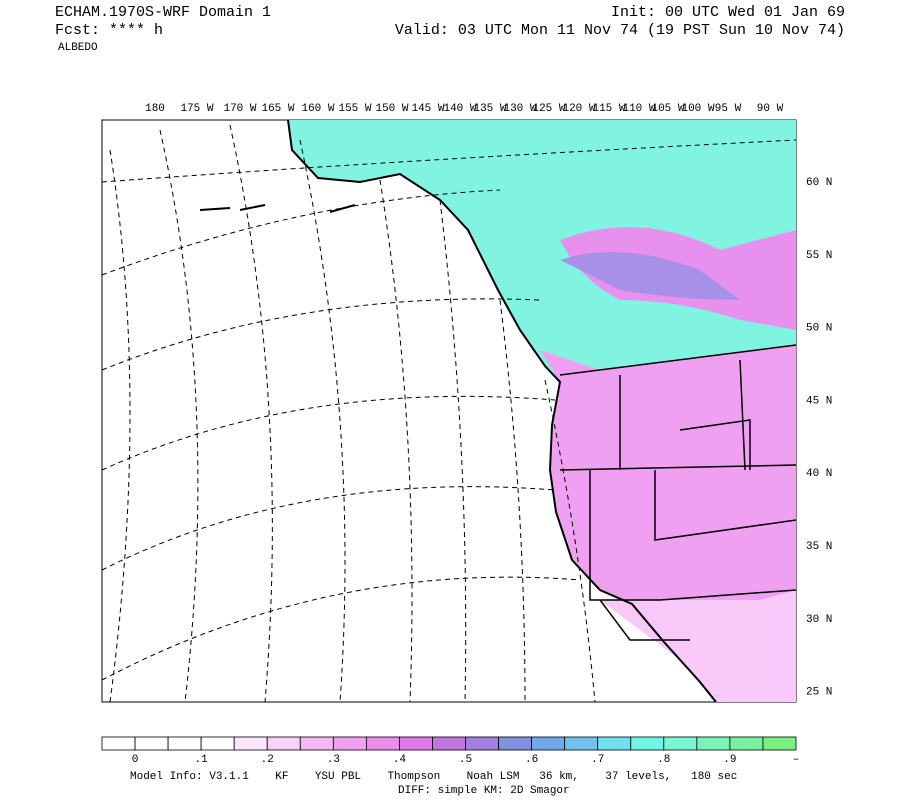  I want to click on longitude-label: 125 W, so click(548, 109).